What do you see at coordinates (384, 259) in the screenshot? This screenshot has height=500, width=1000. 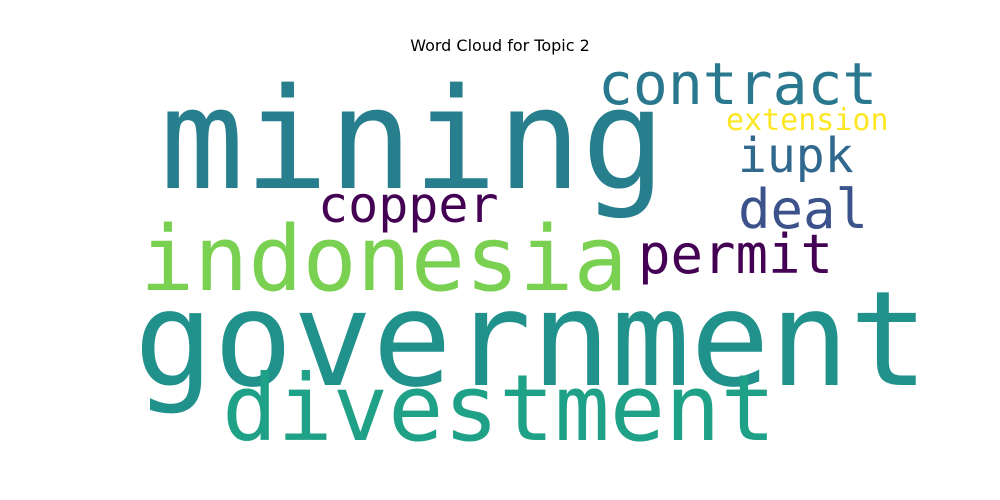 I see `word-indonesia: indonesia` at bounding box center [384, 259].